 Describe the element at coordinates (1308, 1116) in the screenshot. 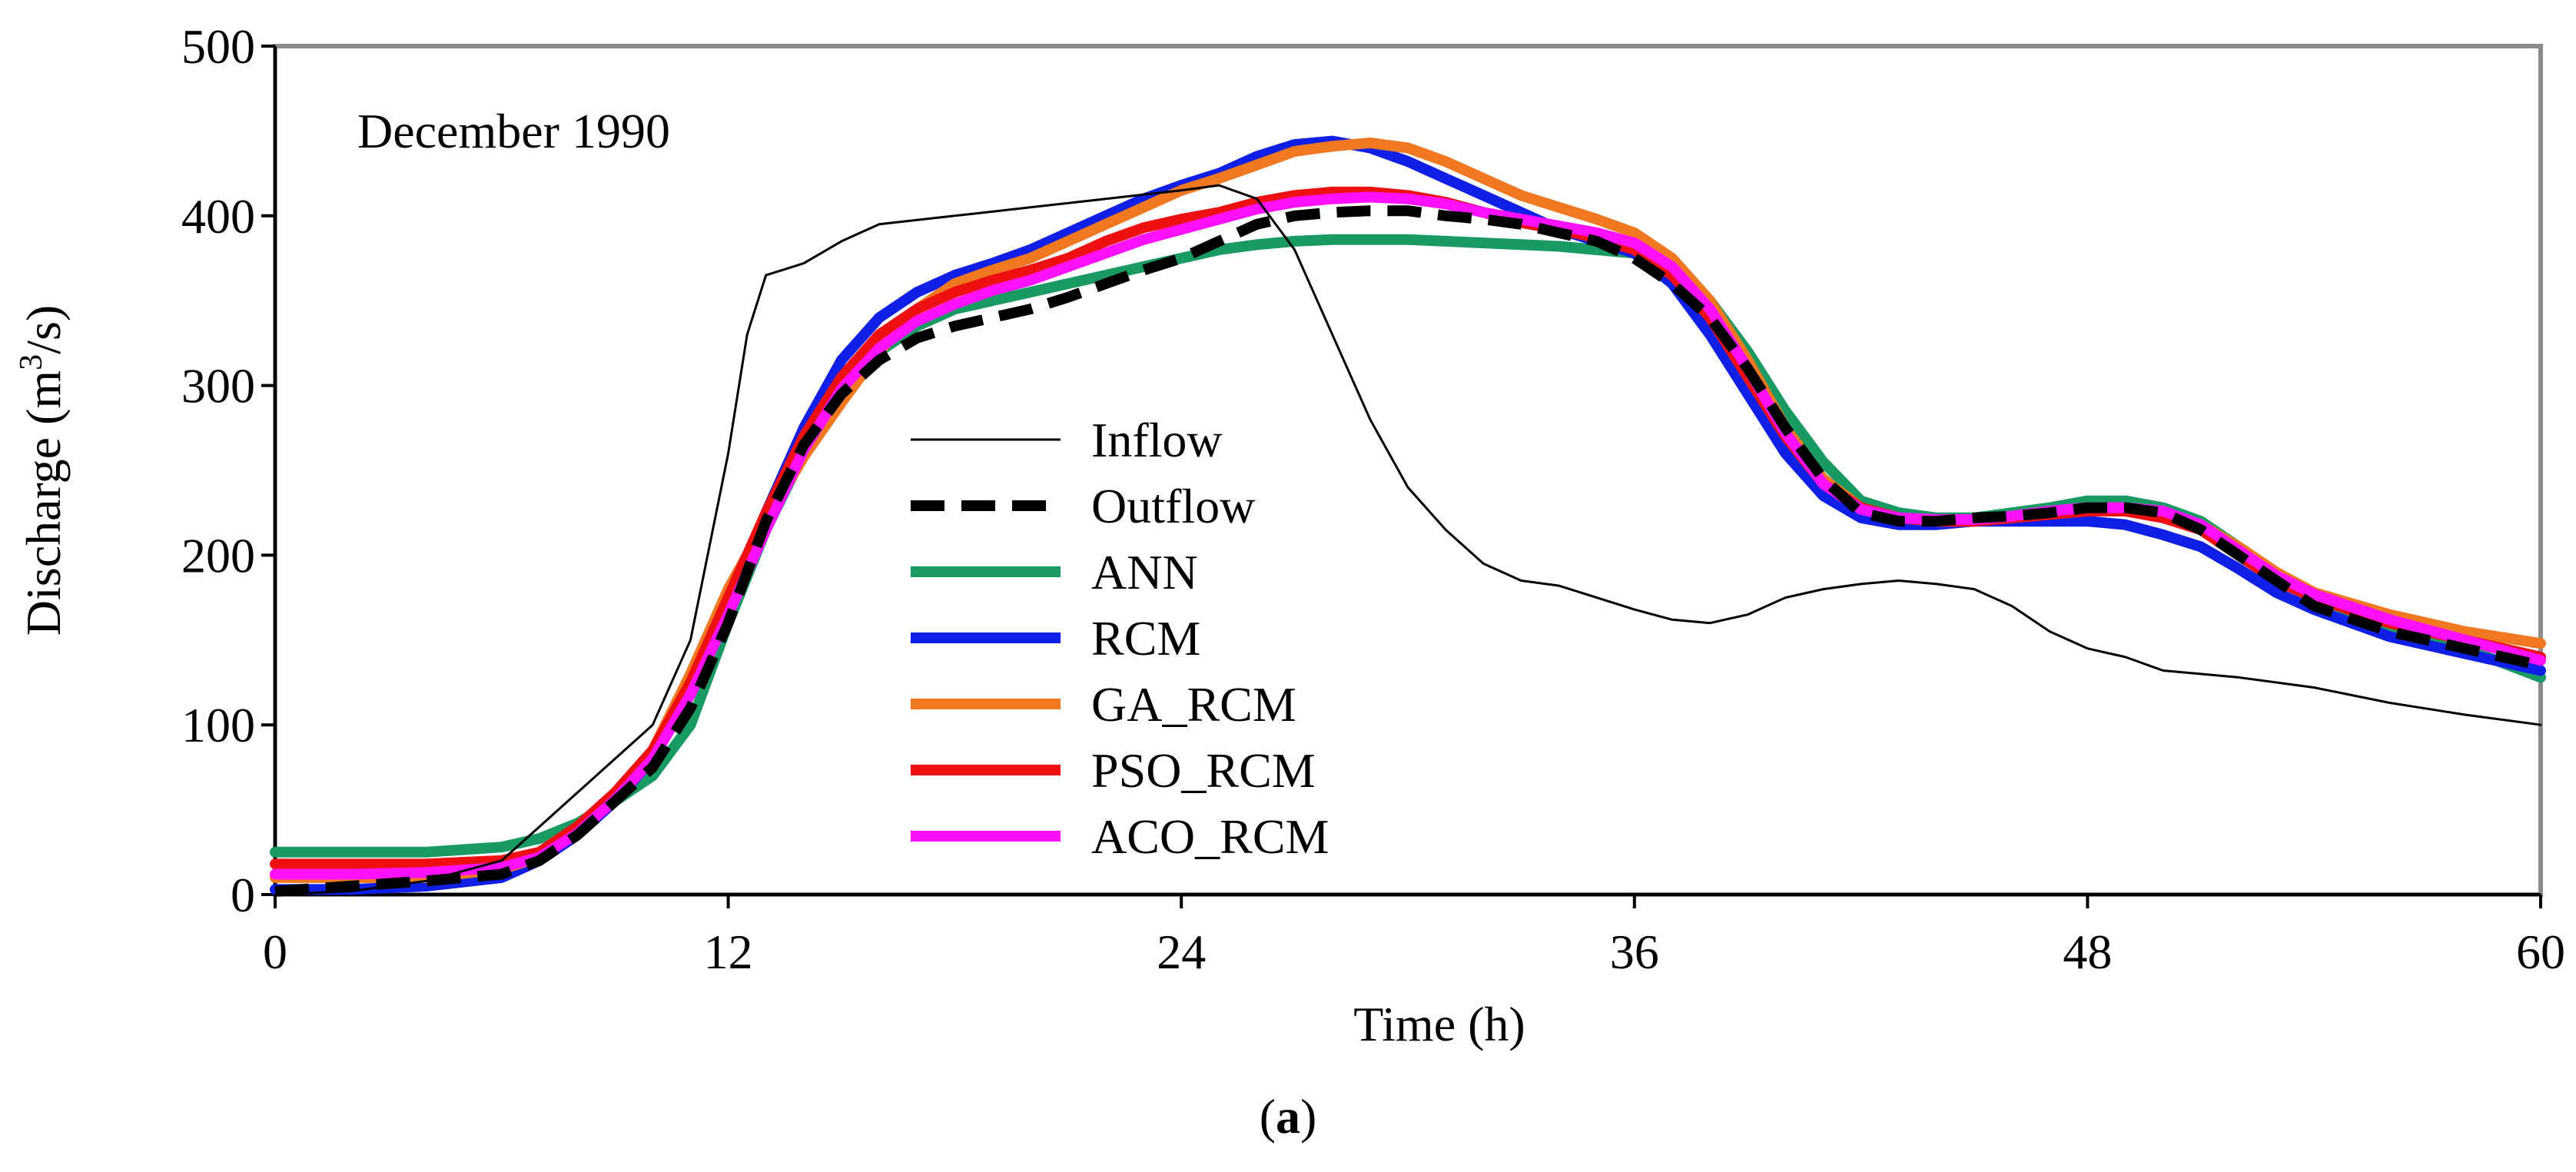

I see `subfigure-label-close: )` at that location.